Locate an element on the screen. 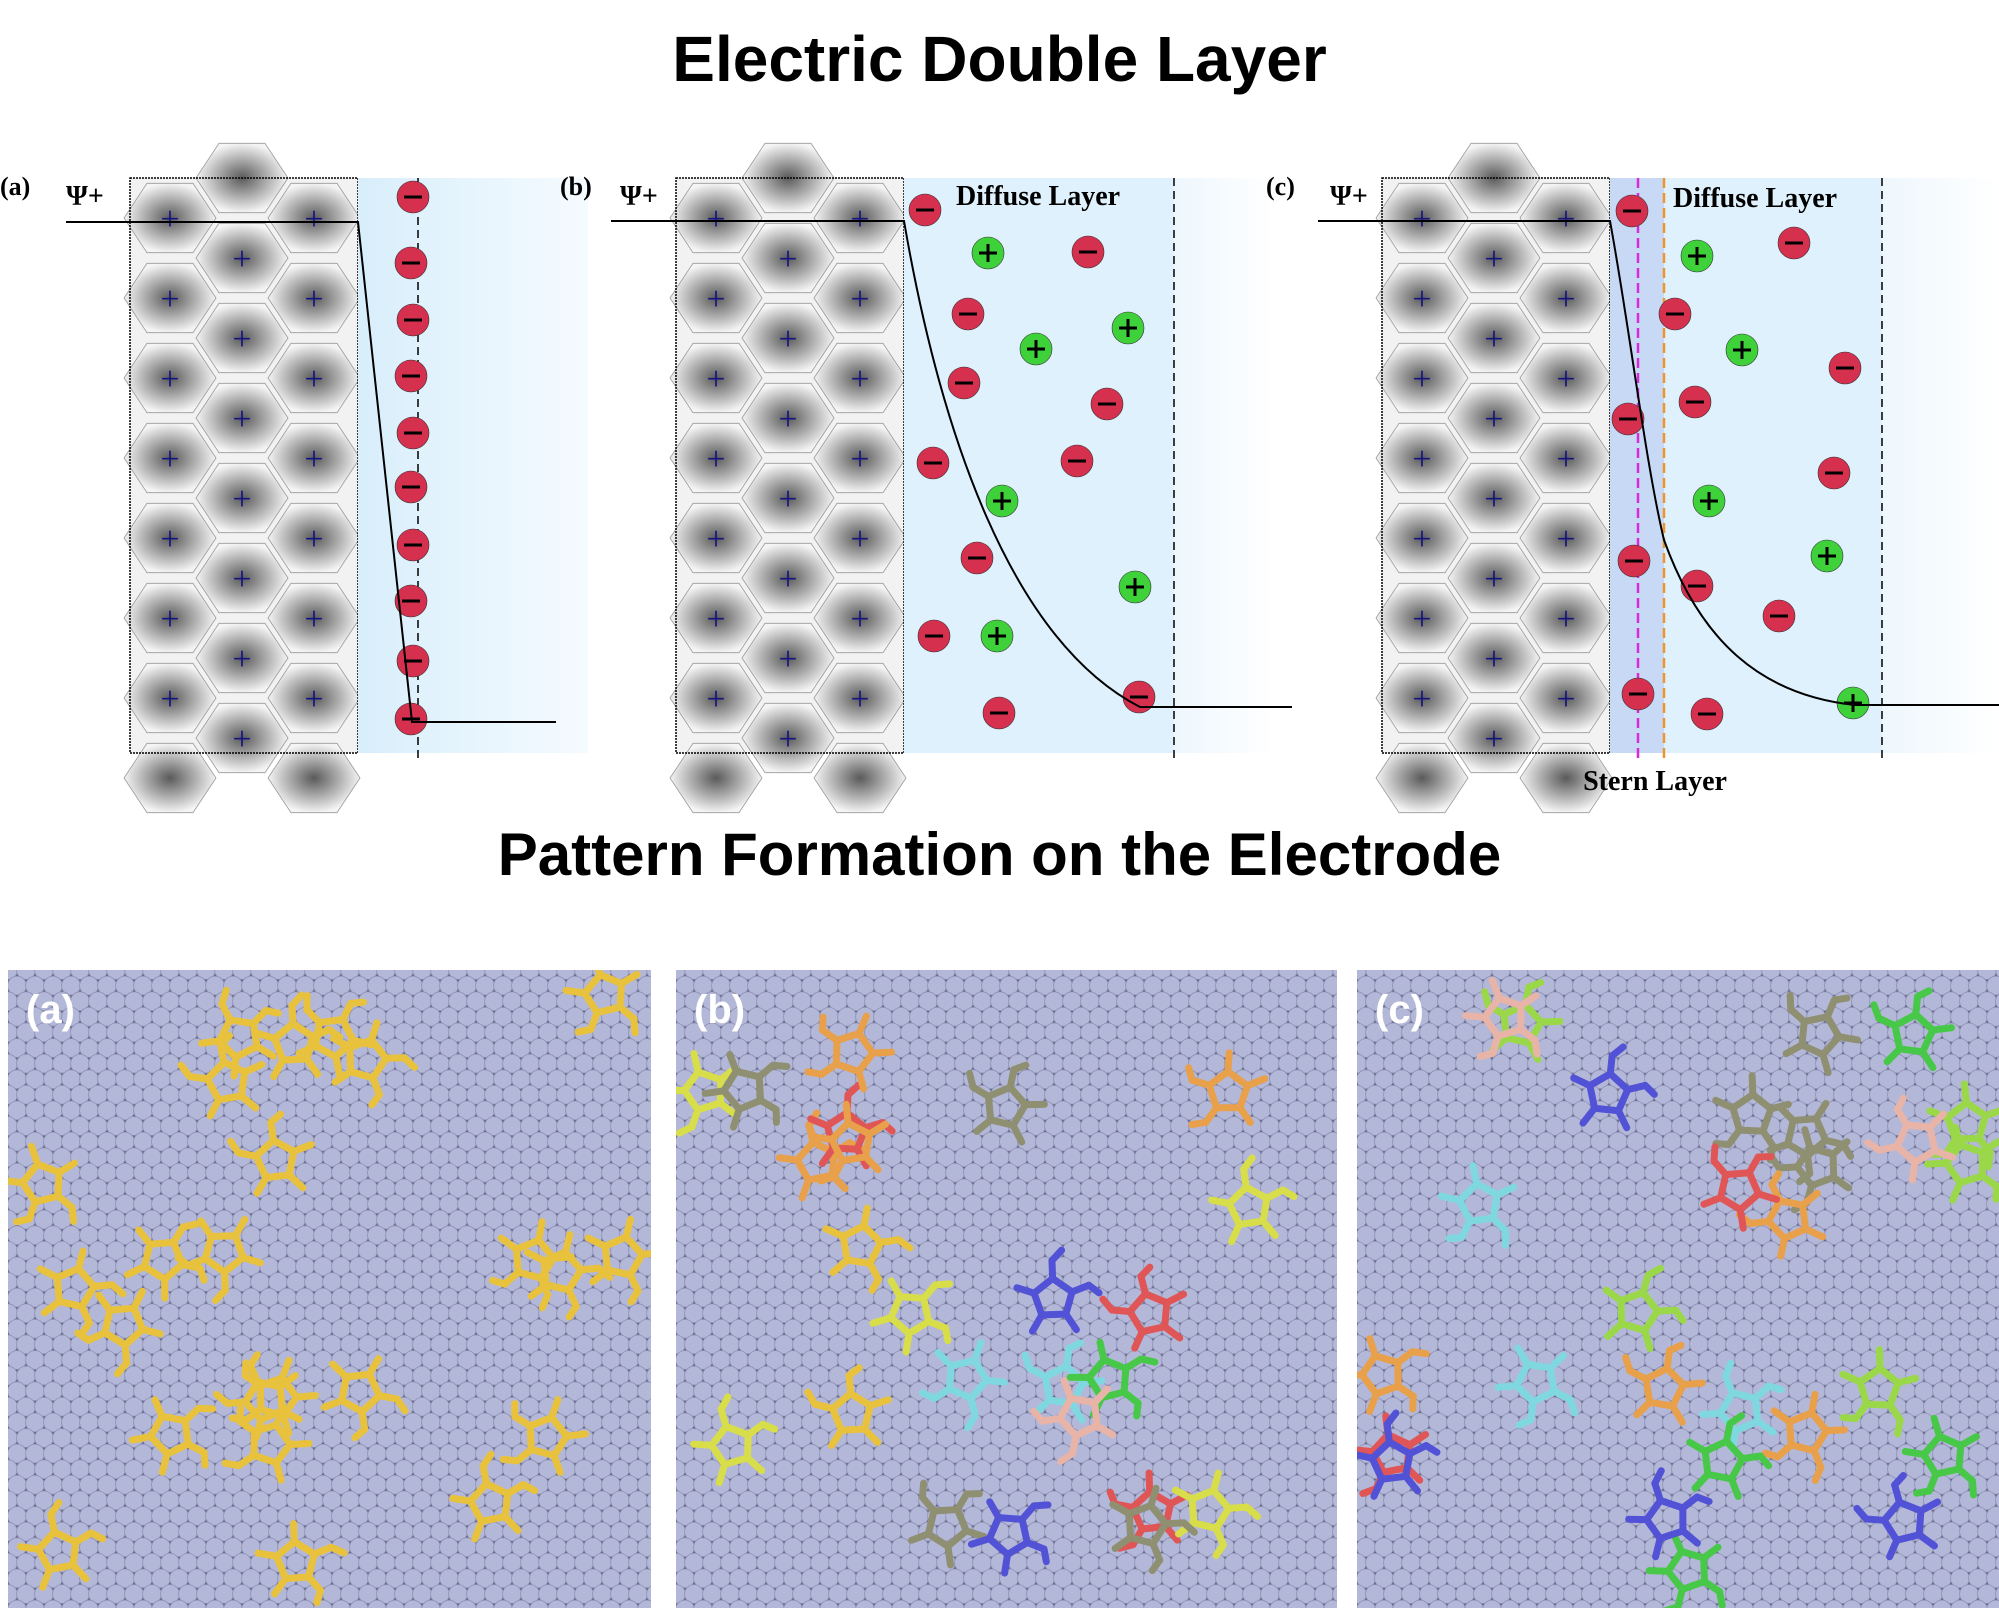  sim-label-b: (b) is located at coordinates (720, 1010).